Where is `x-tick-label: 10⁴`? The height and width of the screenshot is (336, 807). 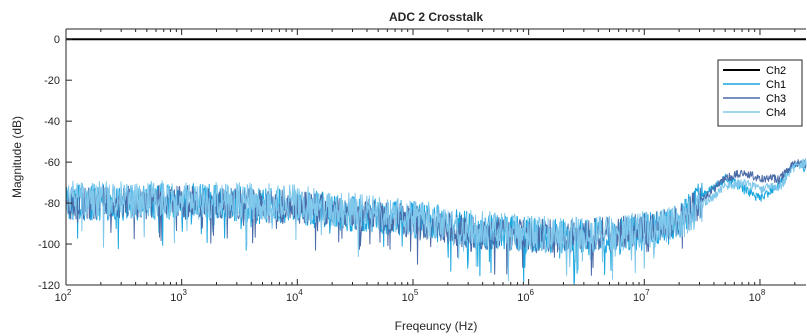 x-tick-label: 10⁴ is located at coordinates (294, 296).